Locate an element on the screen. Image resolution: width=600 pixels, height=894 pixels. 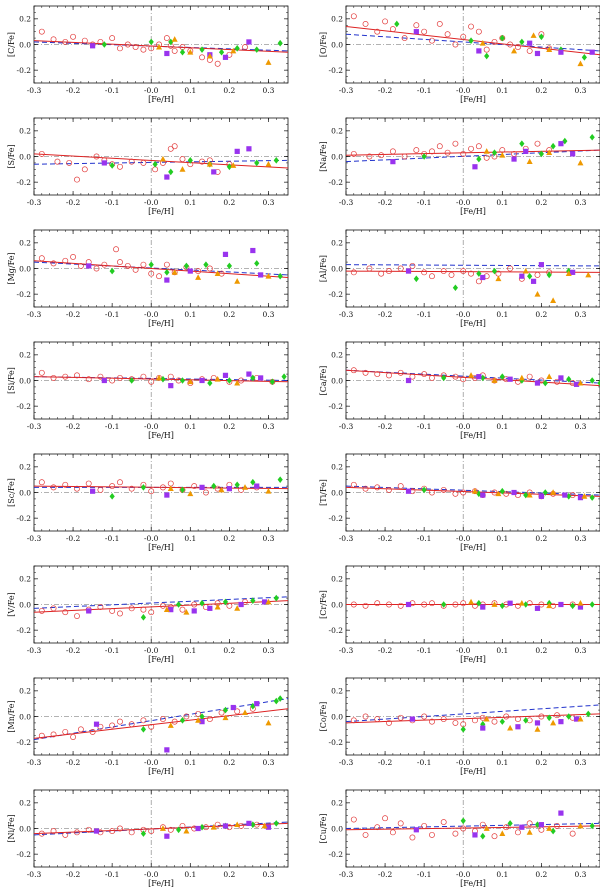
x-tick-label: 0.1 is located at coordinates (502, 426).